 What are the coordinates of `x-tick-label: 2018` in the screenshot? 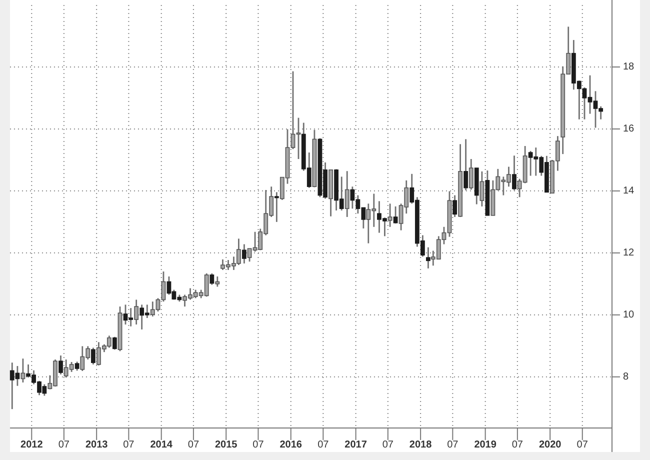 It's located at (420, 445).